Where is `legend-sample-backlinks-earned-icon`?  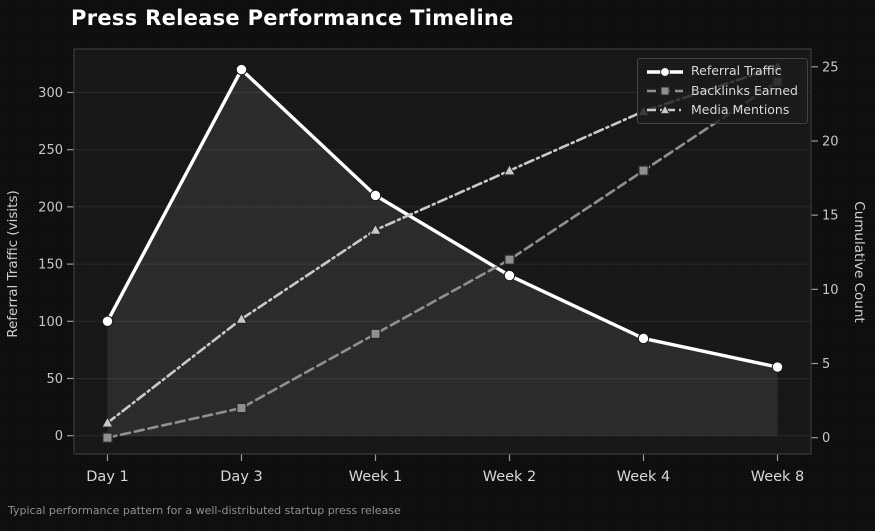
legend-sample-backlinks-earned-icon is located at coordinates (665, 91).